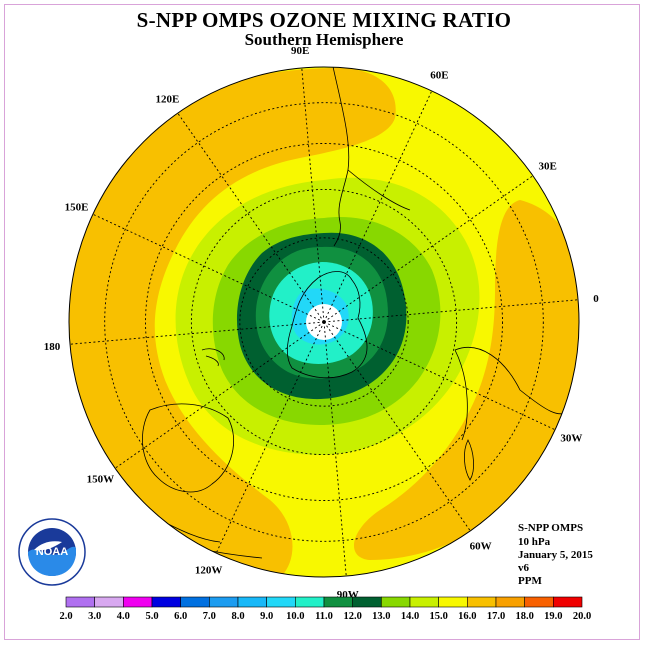  I want to click on longitude-label: 120E, so click(167, 99).